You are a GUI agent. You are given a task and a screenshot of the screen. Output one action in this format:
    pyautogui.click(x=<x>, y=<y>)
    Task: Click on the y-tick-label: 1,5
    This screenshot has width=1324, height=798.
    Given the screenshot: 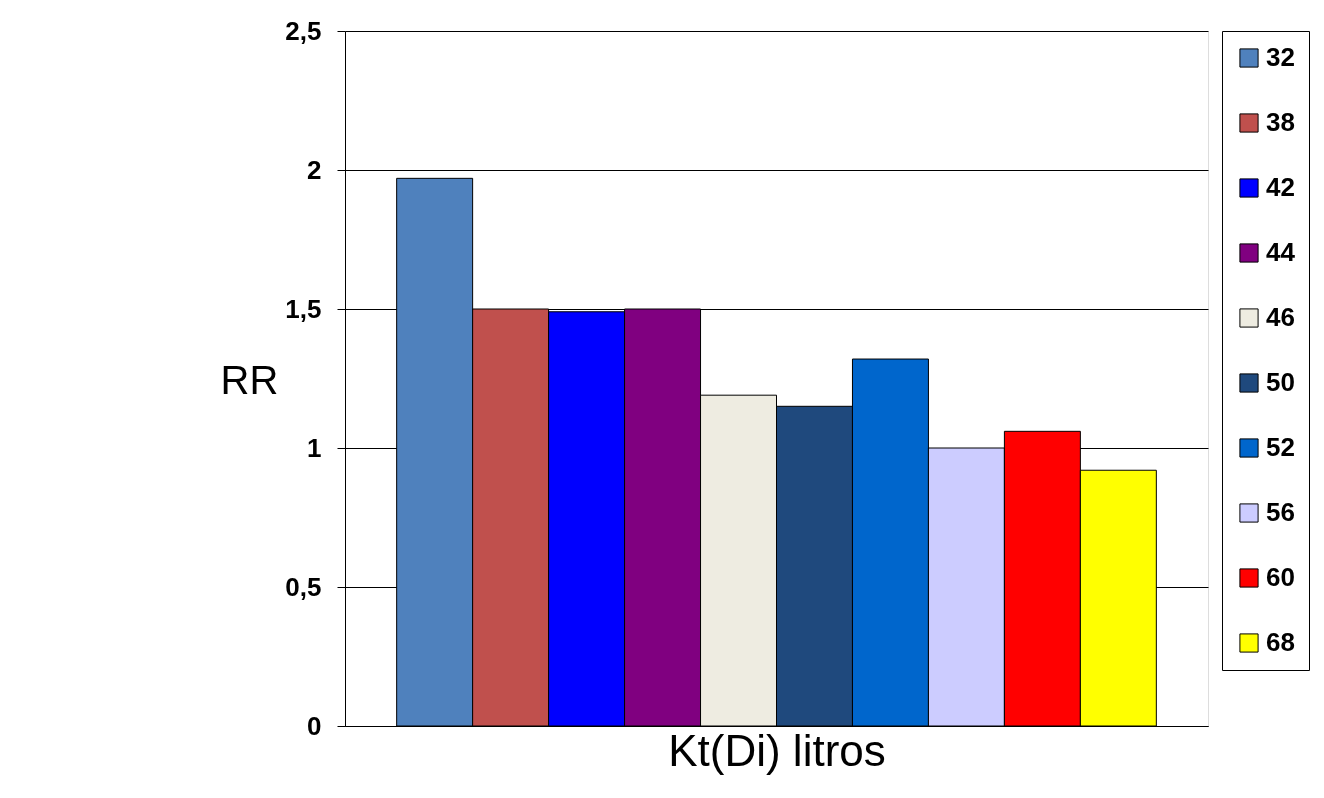 What is the action you would take?
    pyautogui.click(x=303, y=308)
    